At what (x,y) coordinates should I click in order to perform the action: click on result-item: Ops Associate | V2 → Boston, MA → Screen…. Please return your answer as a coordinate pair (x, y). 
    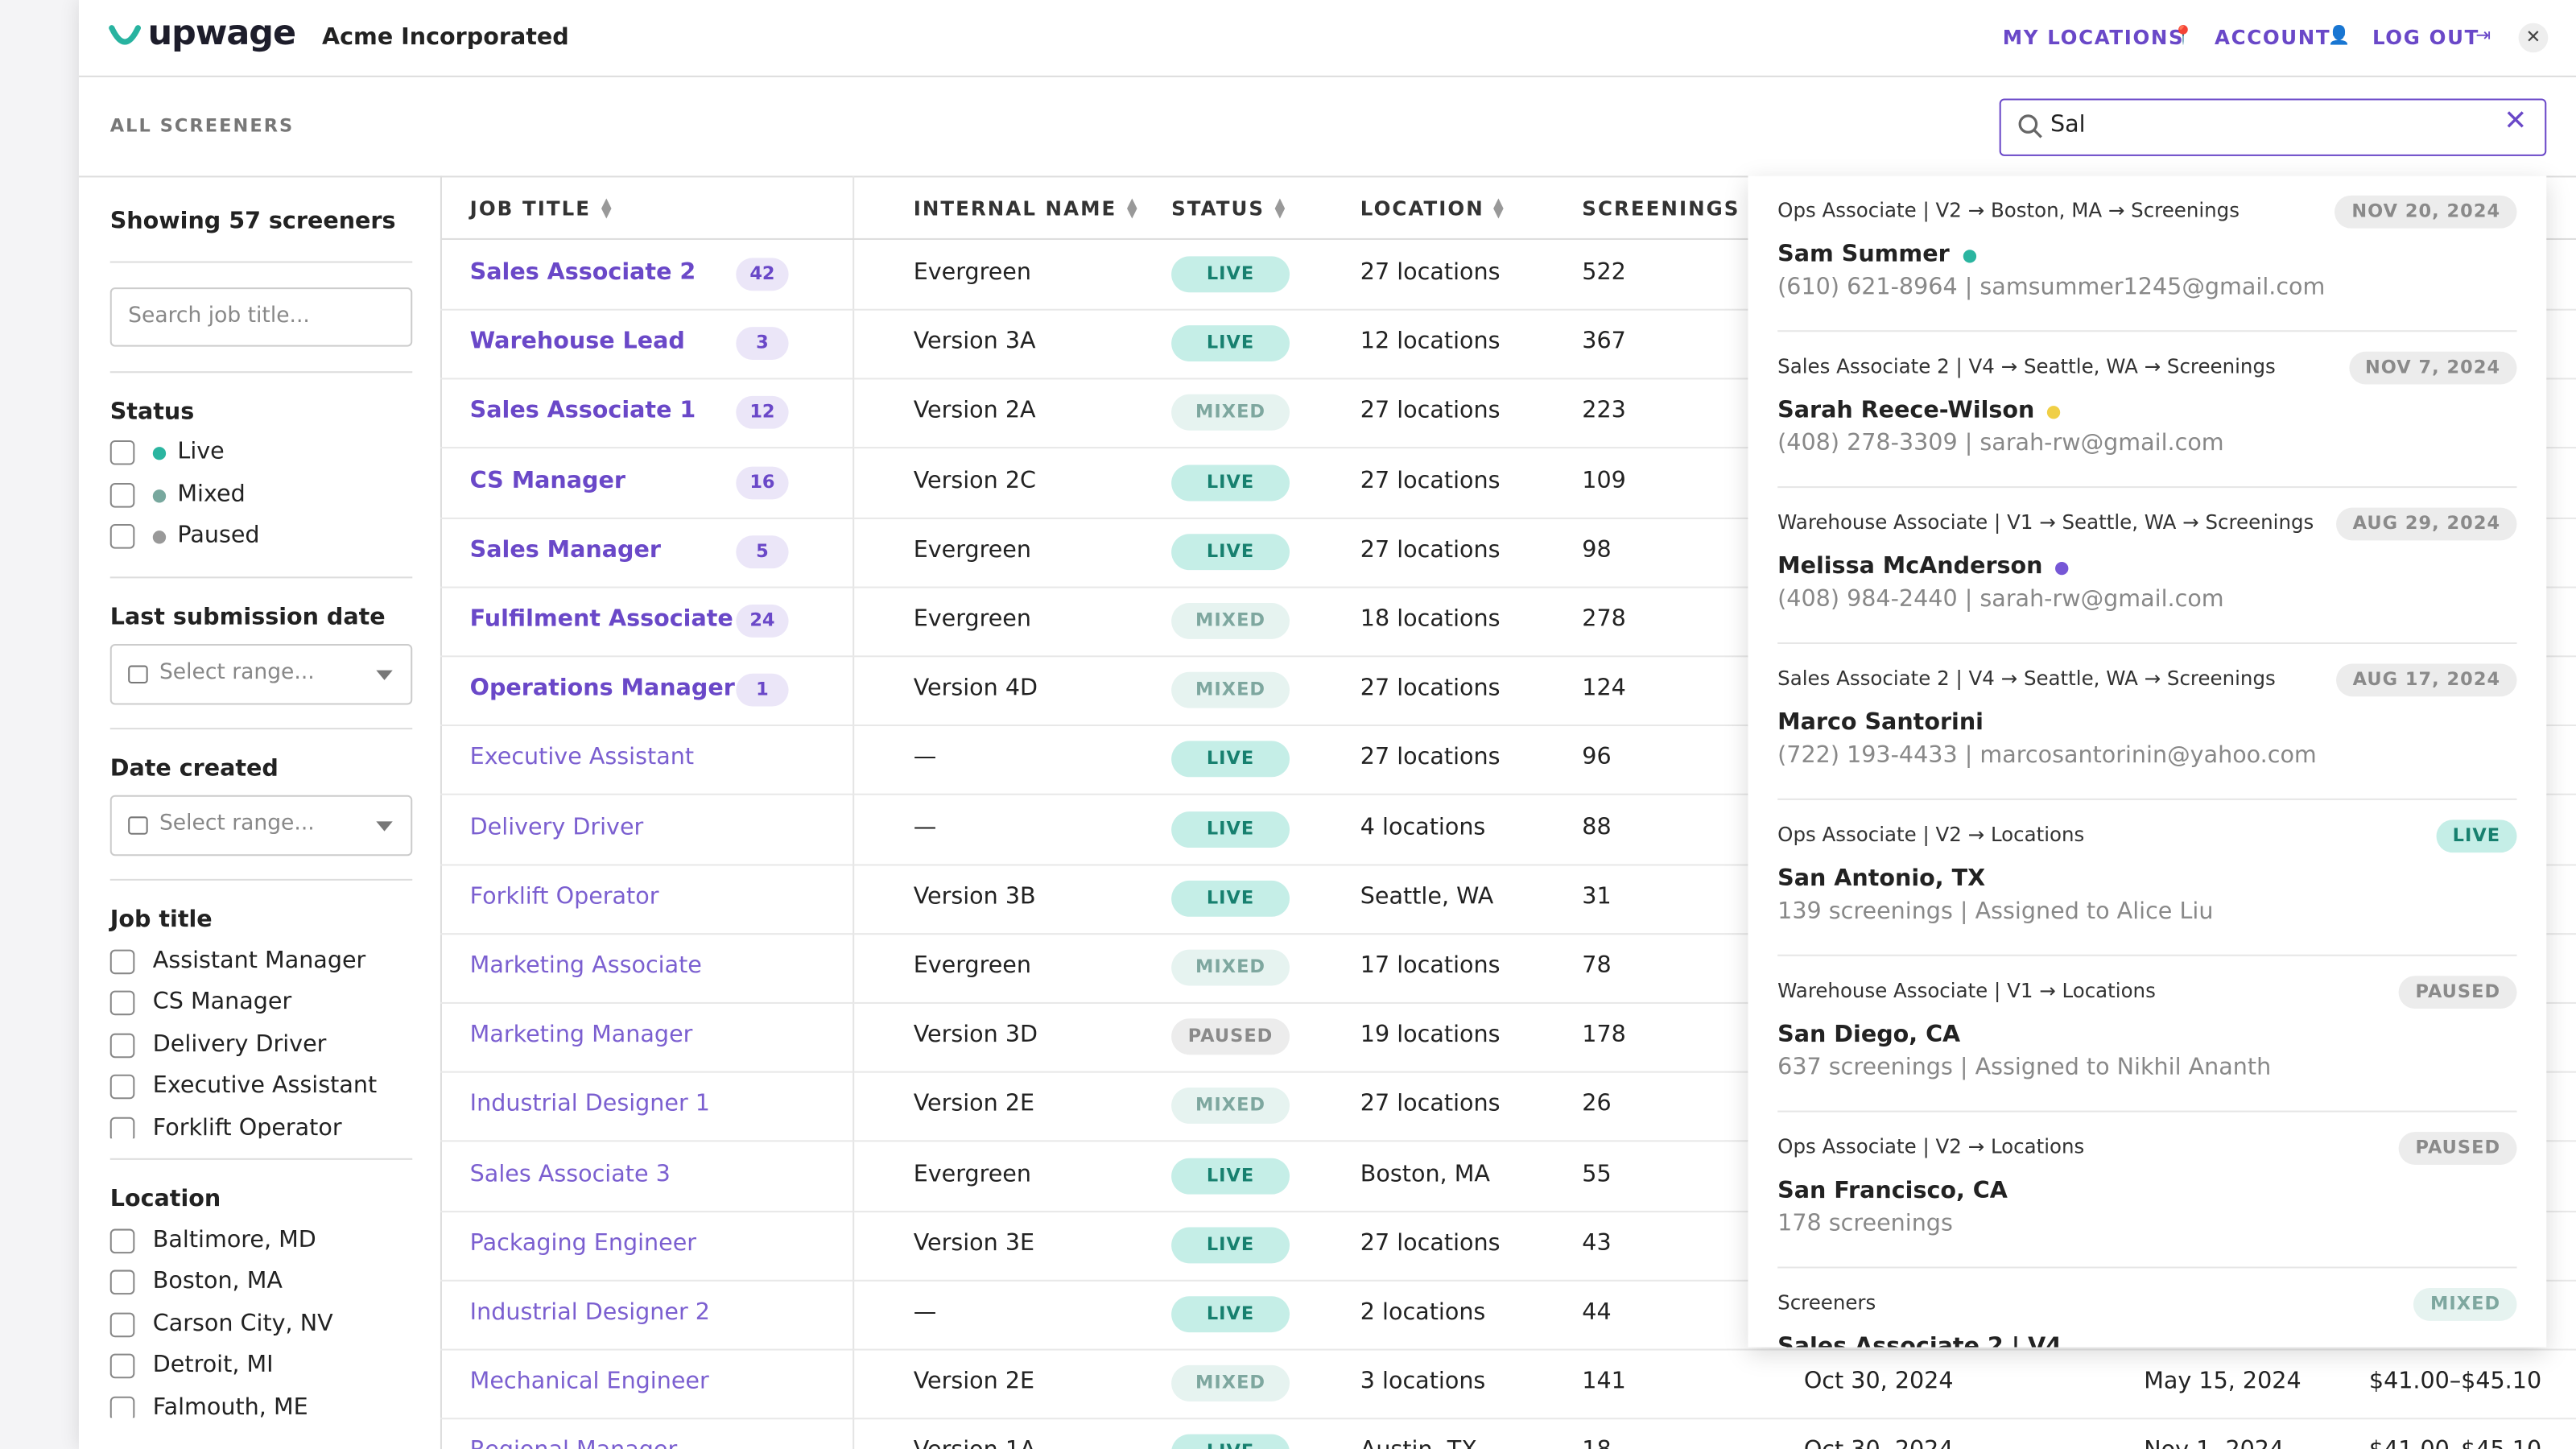
    Looking at the image, I should click on (2147, 253).